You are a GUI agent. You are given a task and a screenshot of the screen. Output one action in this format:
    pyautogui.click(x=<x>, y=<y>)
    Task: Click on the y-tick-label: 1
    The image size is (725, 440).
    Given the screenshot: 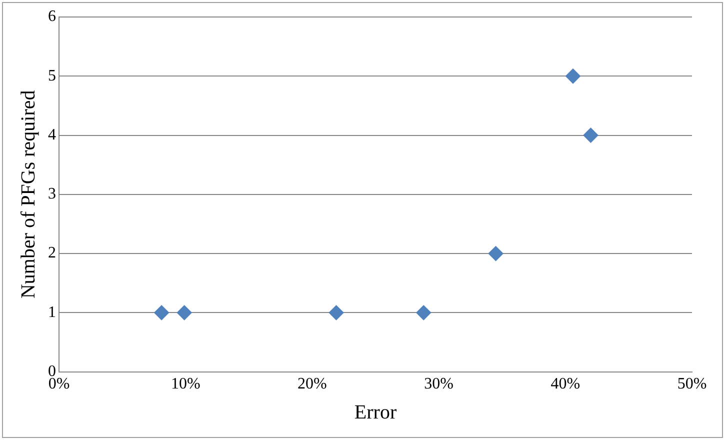 What is the action you would take?
    pyautogui.click(x=52, y=312)
    